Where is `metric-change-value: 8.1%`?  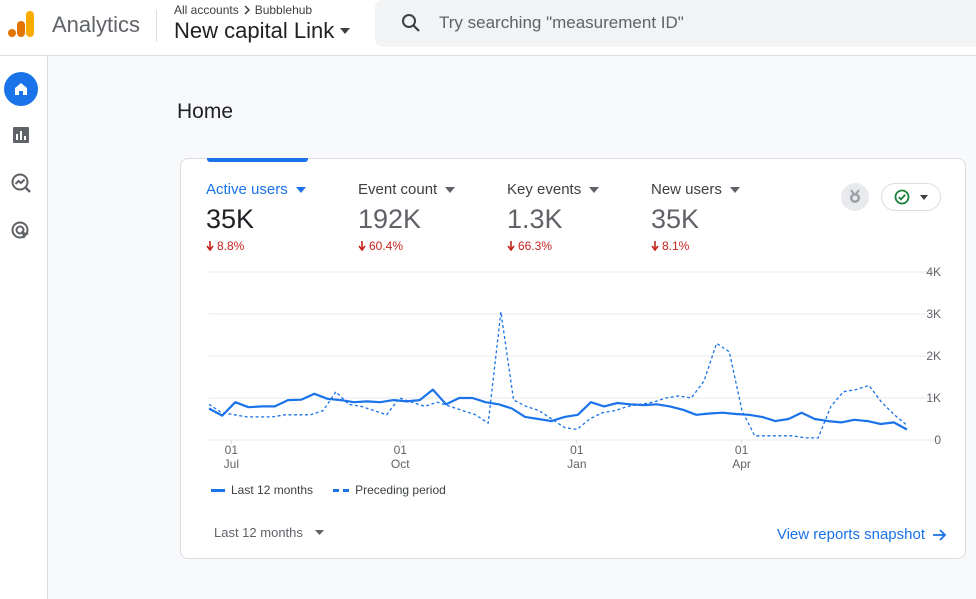 metric-change-value: 8.1% is located at coordinates (676, 246).